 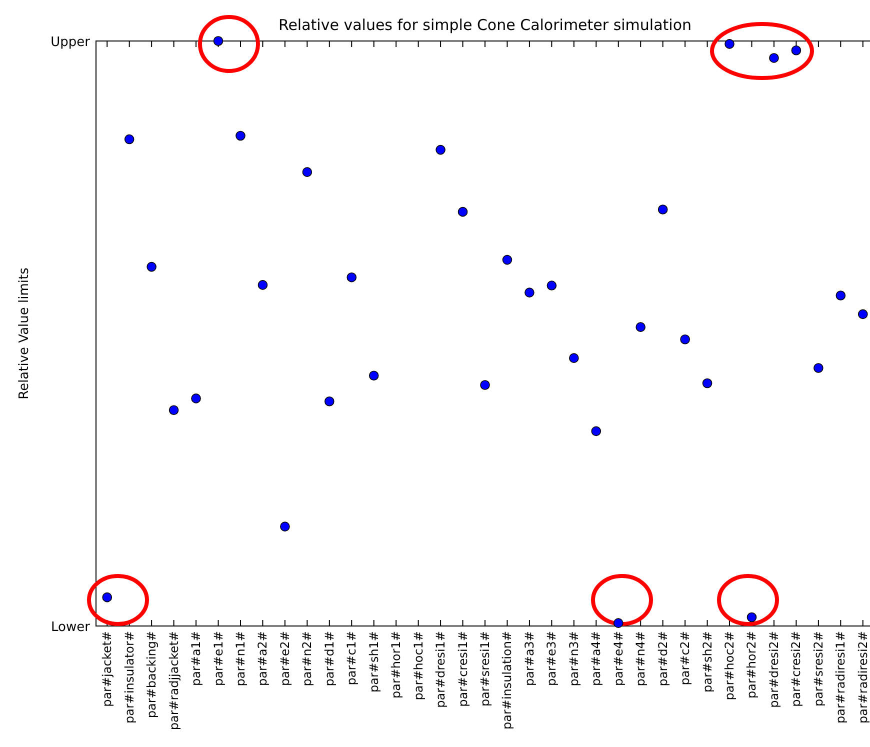 What do you see at coordinates (618, 658) in the screenshot?
I see `x-tick-label: par#e4#` at bounding box center [618, 658].